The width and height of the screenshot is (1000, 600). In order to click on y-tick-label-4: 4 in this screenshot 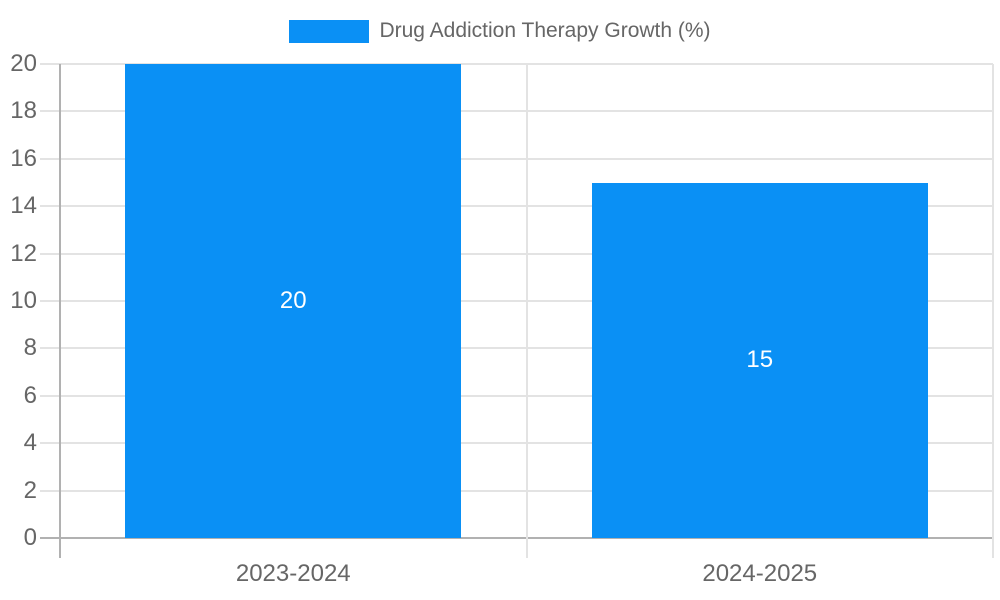, I will do `click(30, 443)`.